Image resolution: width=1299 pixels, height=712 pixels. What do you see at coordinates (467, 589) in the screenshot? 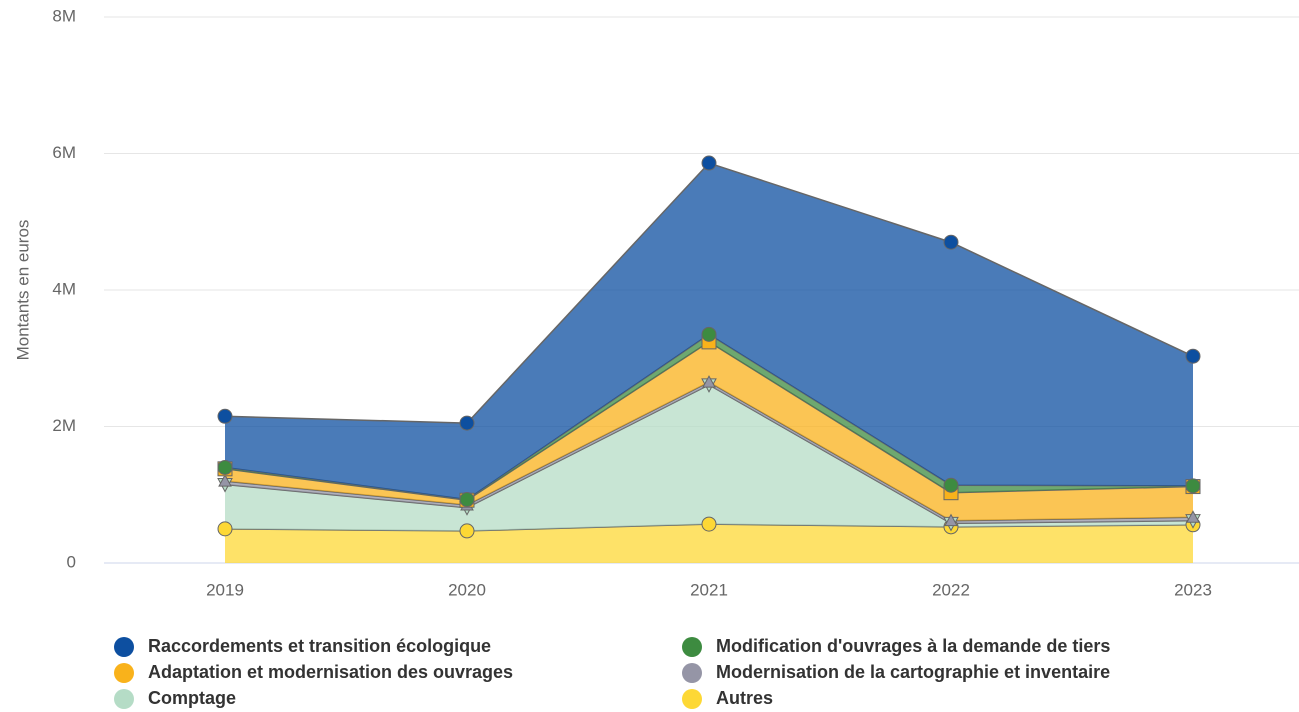
I see `x-tick-label: 2020` at bounding box center [467, 589].